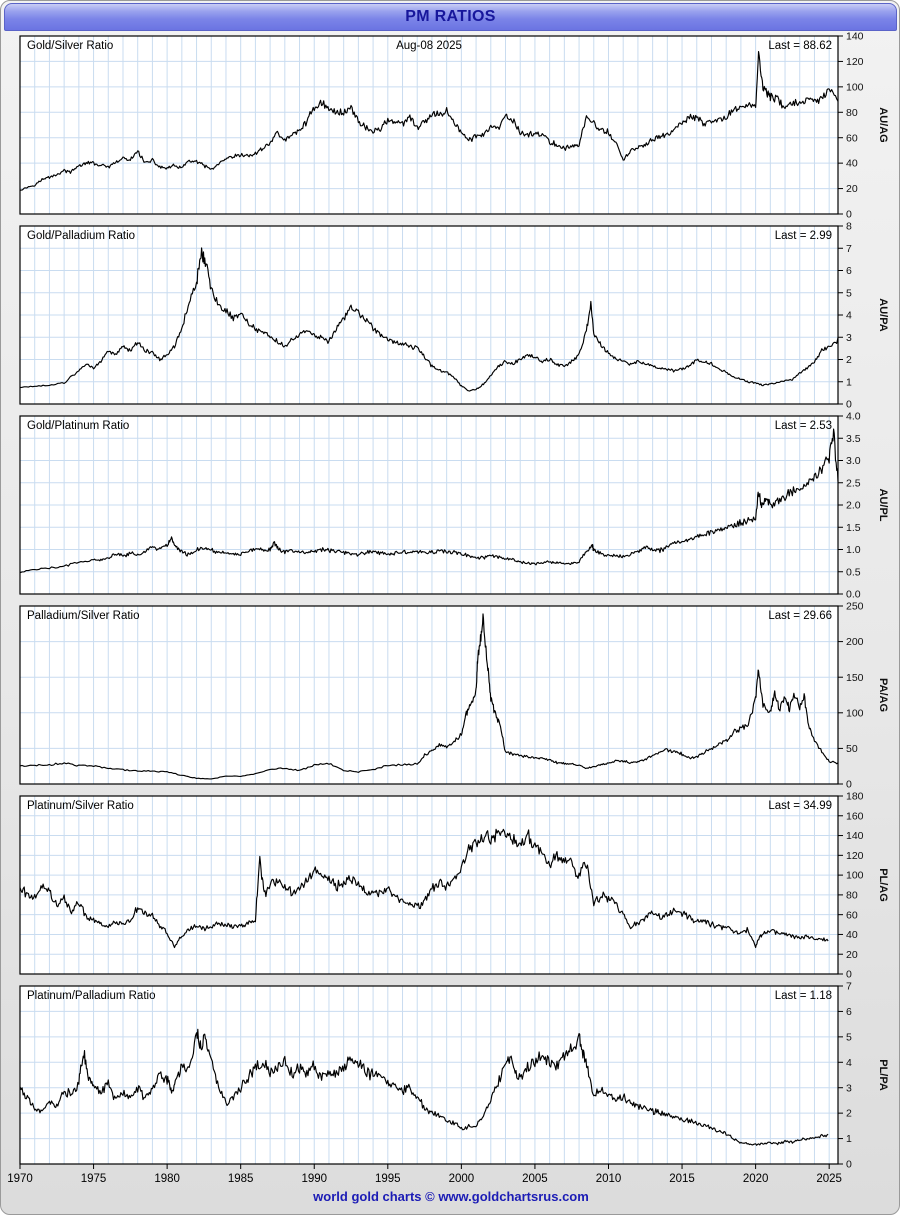 This screenshot has height=1215, width=900. I want to click on x-axis-tick-label: 1980, so click(167, 1179).